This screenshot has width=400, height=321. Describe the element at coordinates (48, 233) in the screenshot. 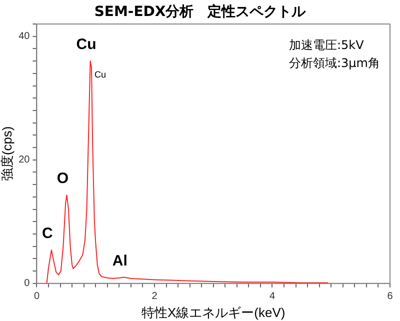

I see `annotation: C` at that location.